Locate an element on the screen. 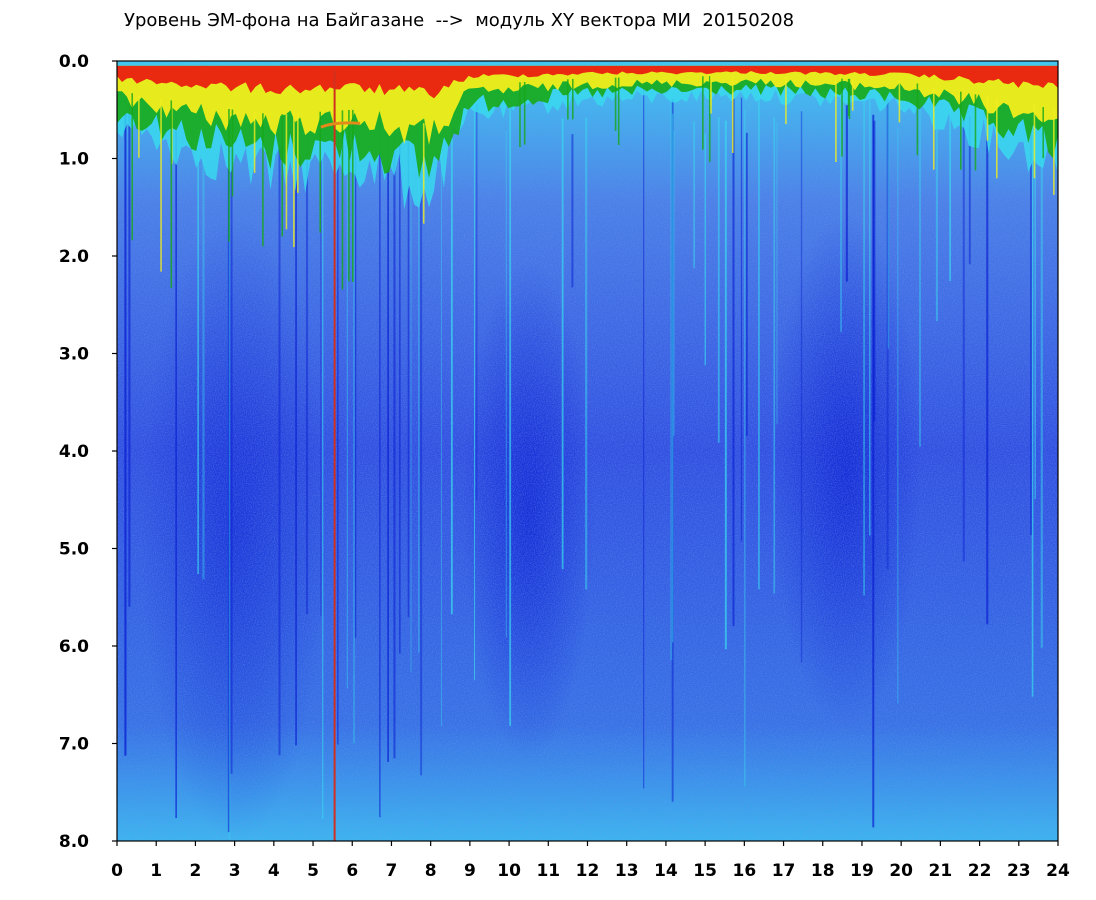  x-tick-label: 14 is located at coordinates (666, 871).